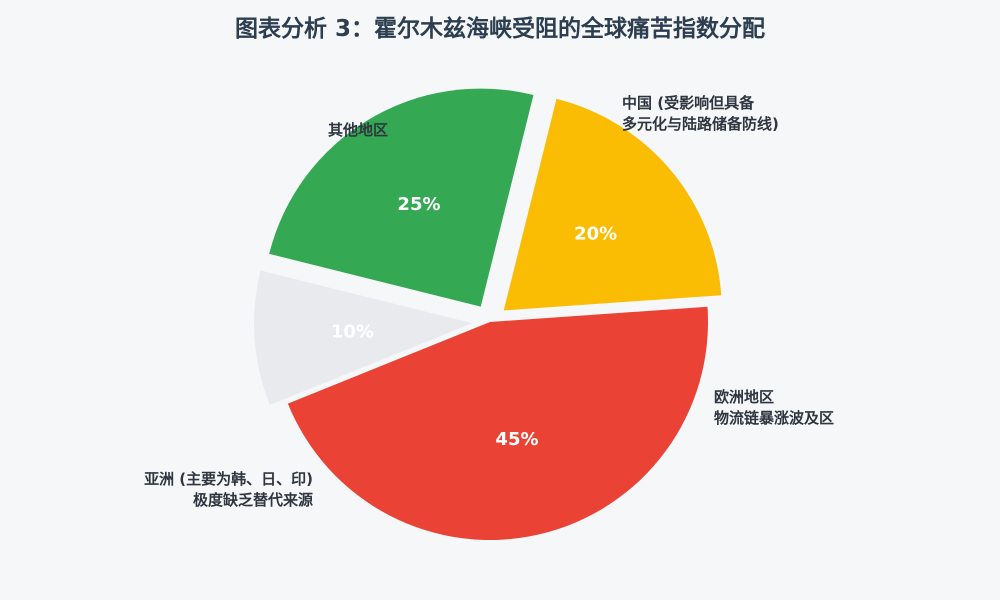  What do you see at coordinates (228, 489) in the screenshot?
I see `slice-category-label-2: 亚洲 (主要为韩、日、印)极度缺乏替代来源` at bounding box center [228, 489].